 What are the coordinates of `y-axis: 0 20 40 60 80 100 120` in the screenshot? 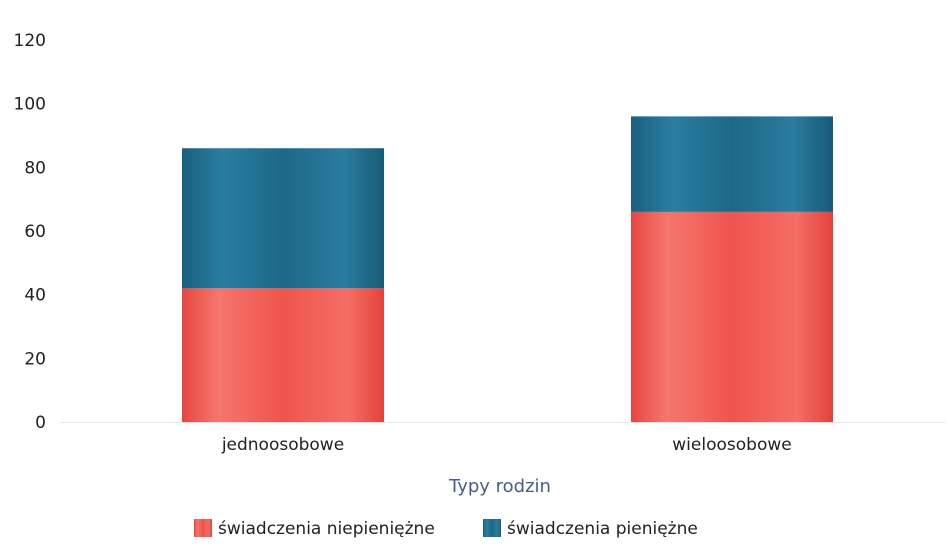 It's located at (30, 232).